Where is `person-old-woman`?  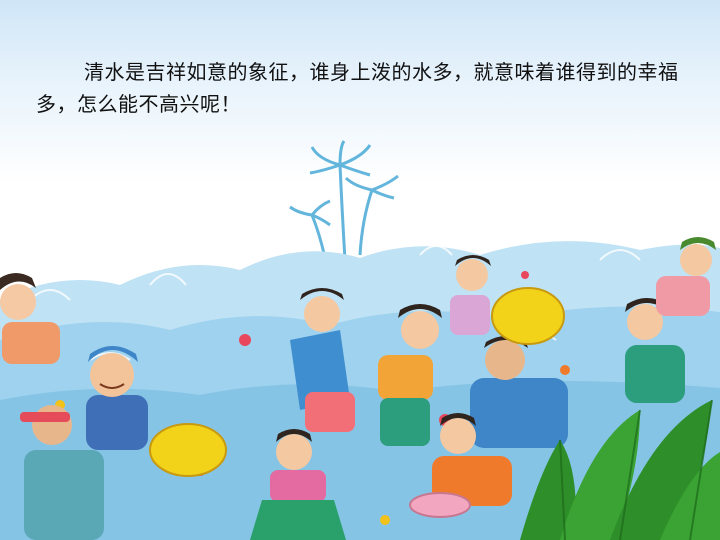
person-old-woman is located at coordinates (117, 398).